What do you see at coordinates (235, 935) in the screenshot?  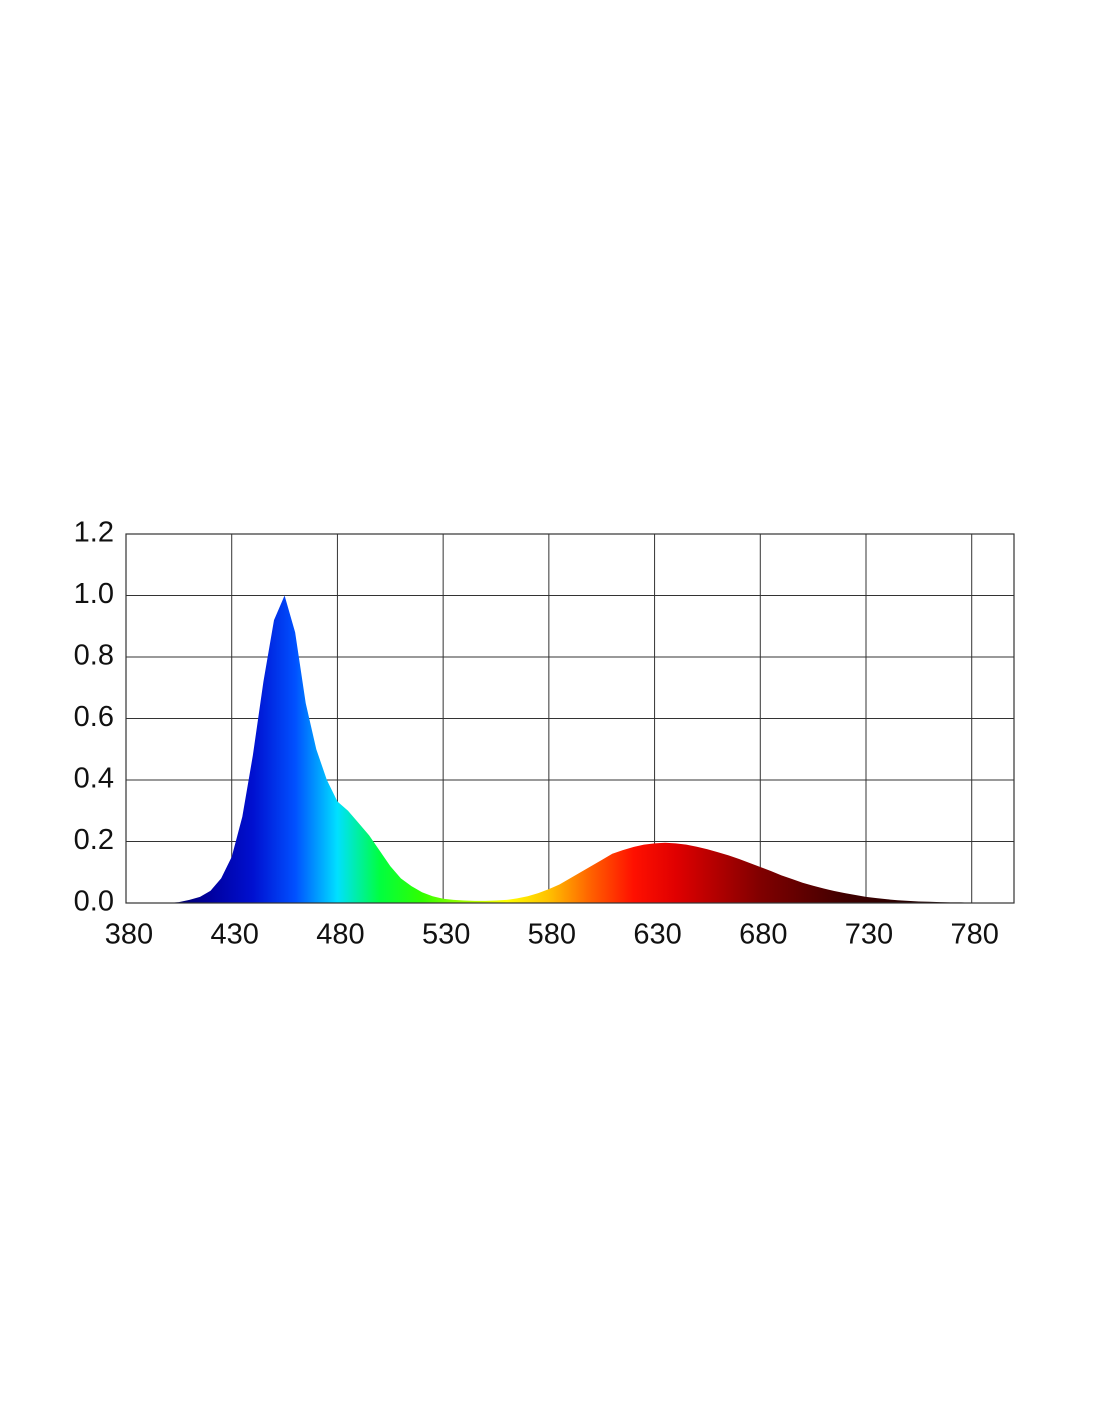 I see `x-tick-label: 430` at bounding box center [235, 935].